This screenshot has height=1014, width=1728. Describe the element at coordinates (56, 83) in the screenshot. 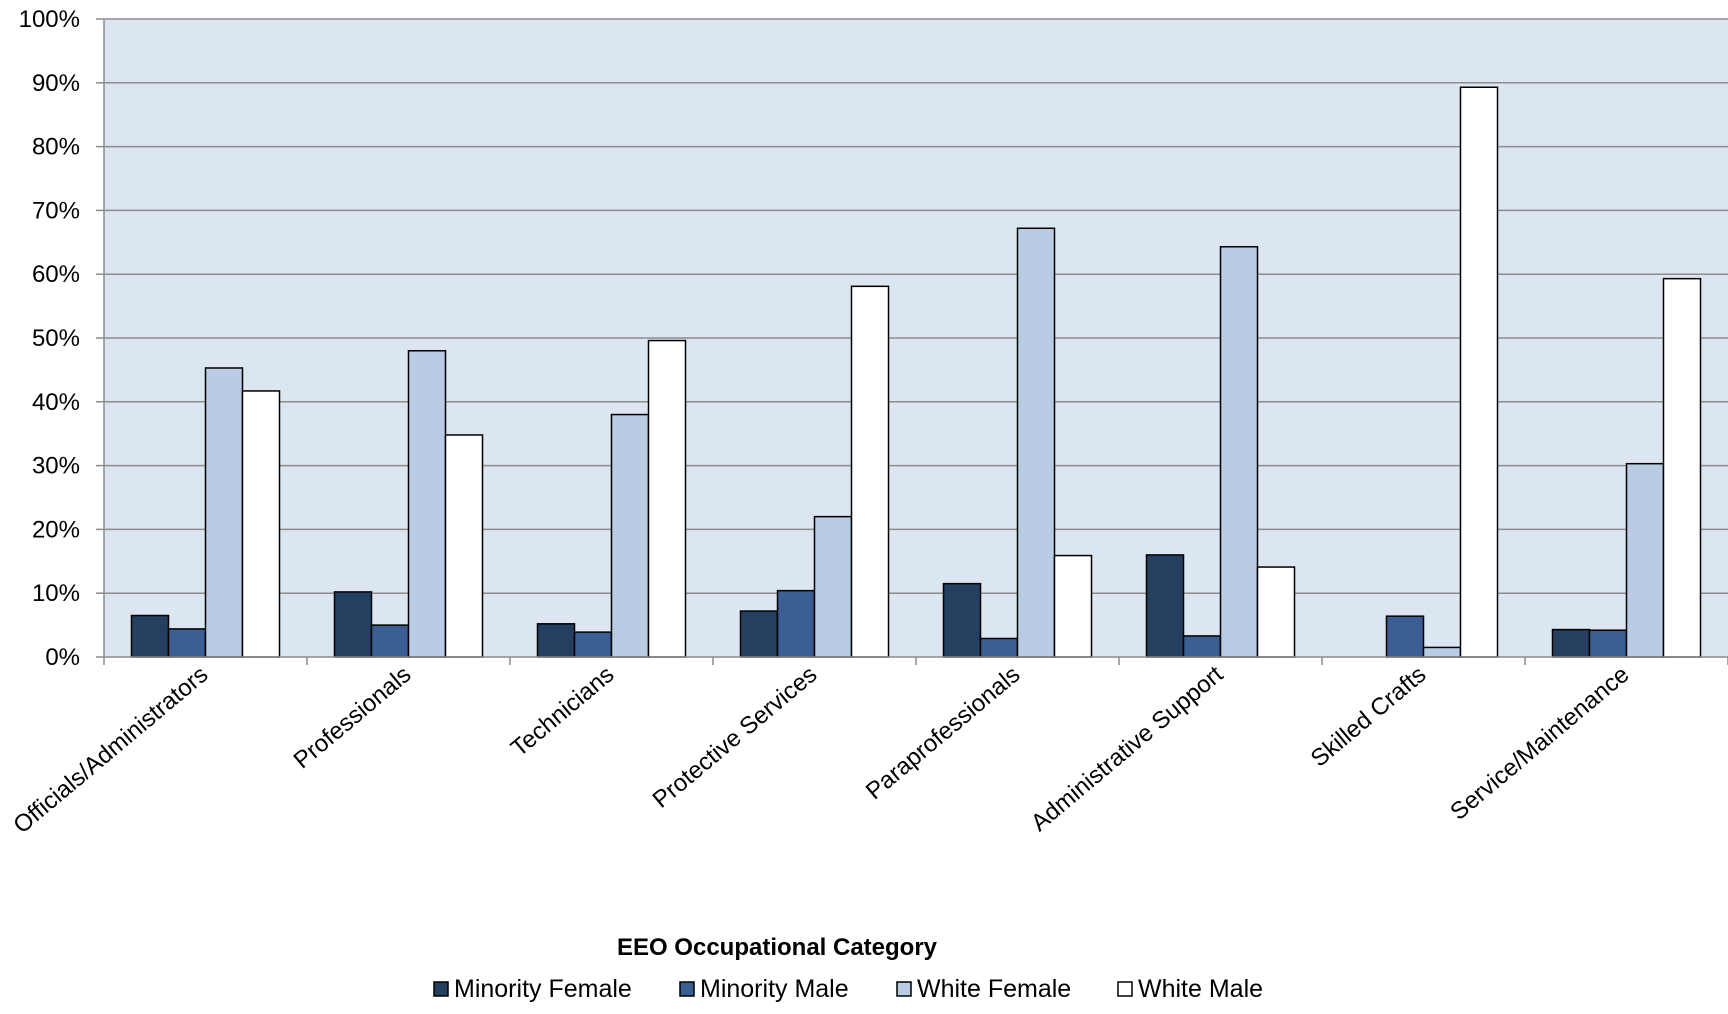

I see `y-tick-label: 90%` at that location.